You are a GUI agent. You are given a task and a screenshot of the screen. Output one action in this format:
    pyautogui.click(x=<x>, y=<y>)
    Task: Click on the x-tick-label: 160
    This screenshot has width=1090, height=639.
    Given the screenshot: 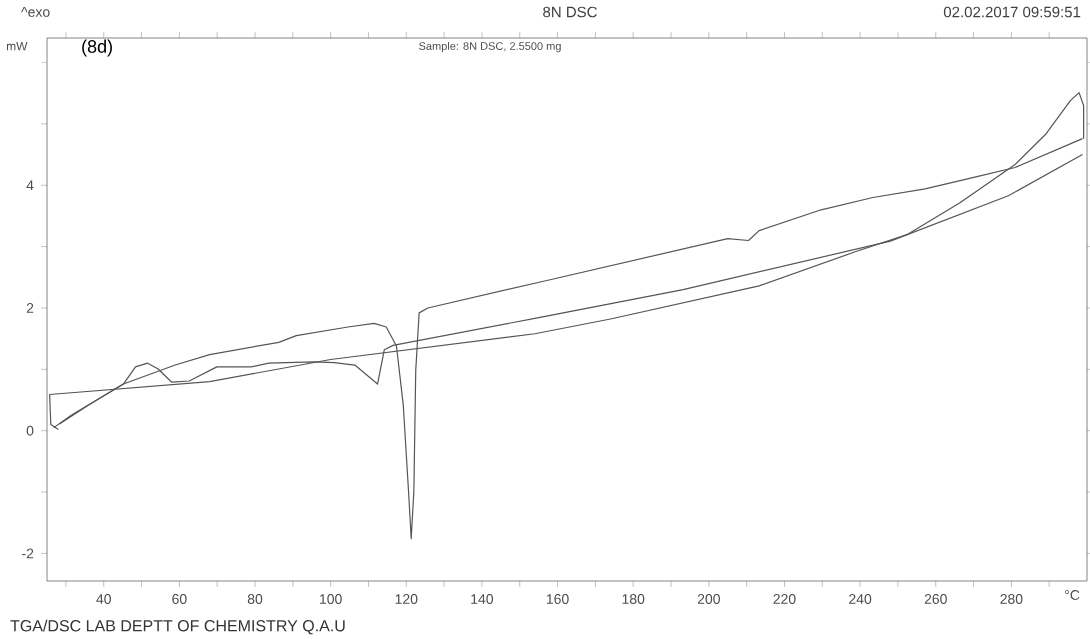 What is the action you would take?
    pyautogui.click(x=557, y=599)
    